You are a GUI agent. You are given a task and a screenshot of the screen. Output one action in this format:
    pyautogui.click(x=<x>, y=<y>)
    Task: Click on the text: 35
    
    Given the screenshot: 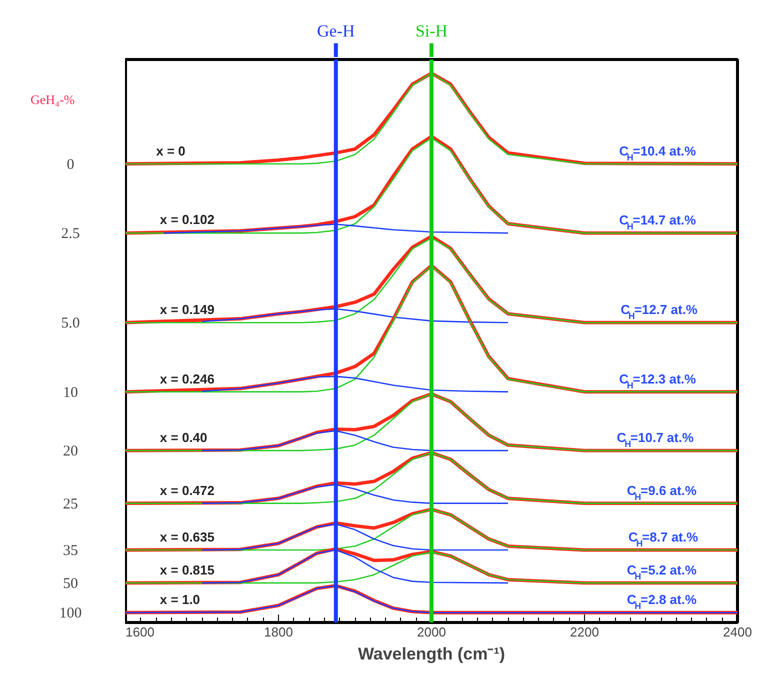 What is the action you would take?
    pyautogui.click(x=70, y=550)
    